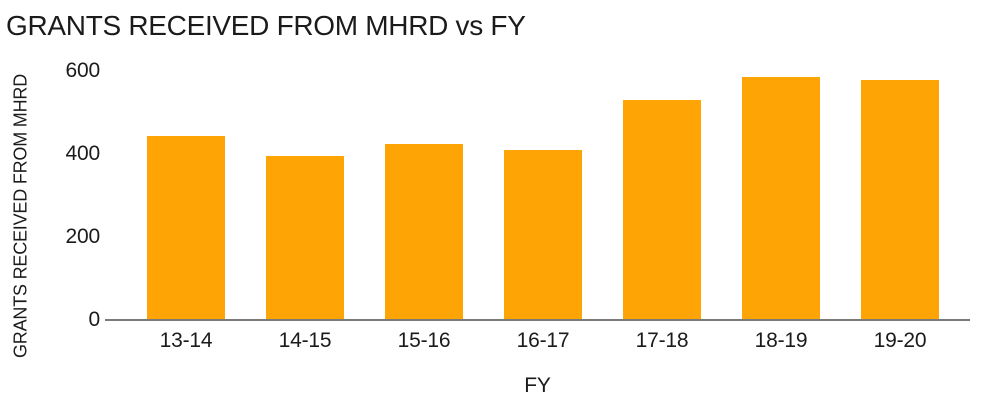  What do you see at coordinates (781, 340) in the screenshot?
I see `x-tick-label: 18-19` at bounding box center [781, 340].